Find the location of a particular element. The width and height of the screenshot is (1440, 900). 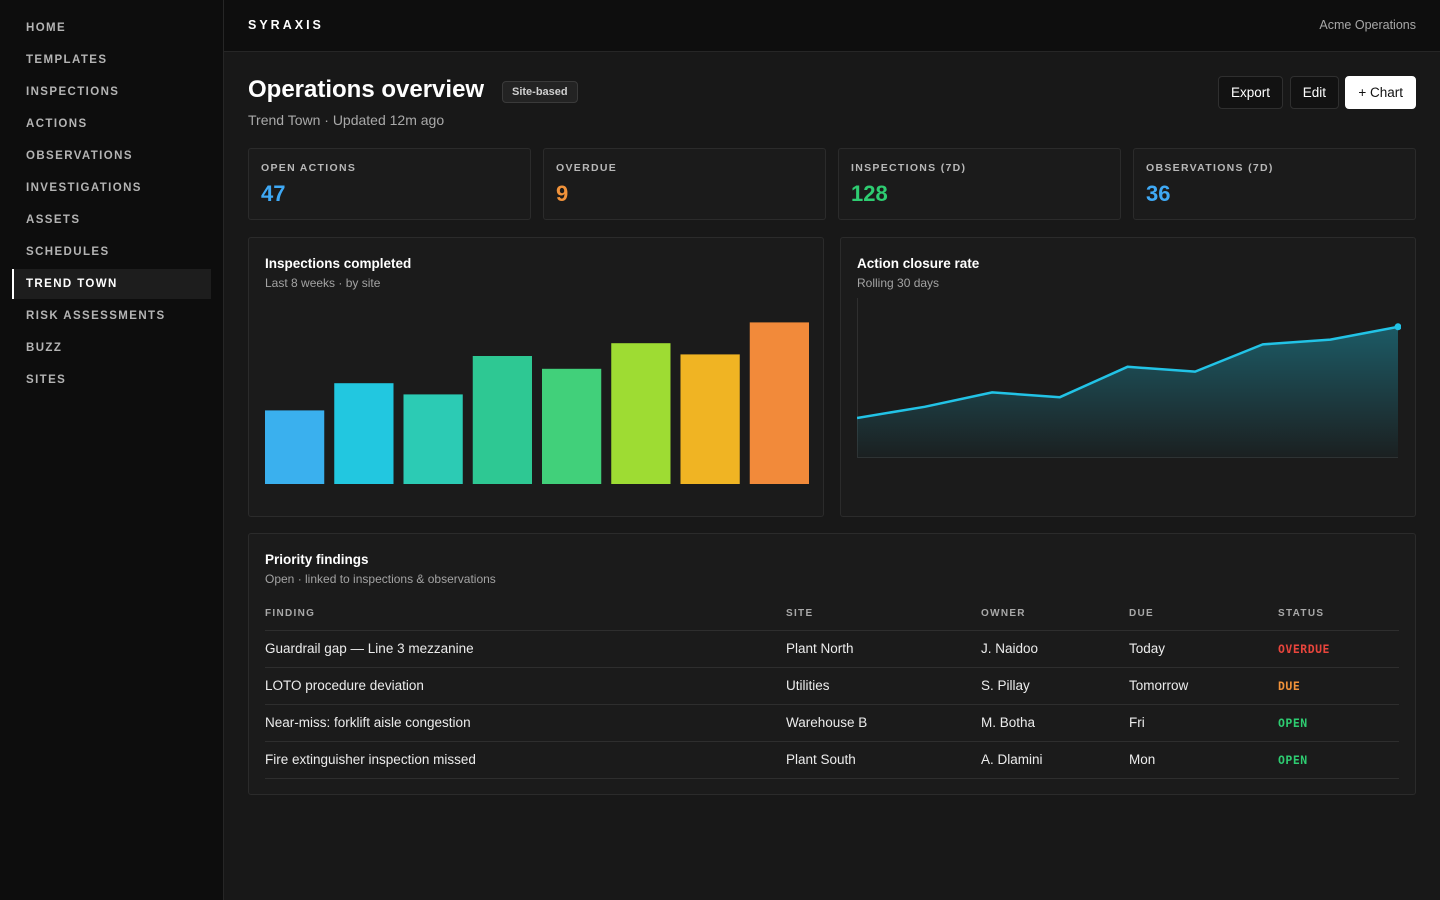

chart-subtitle: Last 8 weeks · by site is located at coordinates (323, 283).